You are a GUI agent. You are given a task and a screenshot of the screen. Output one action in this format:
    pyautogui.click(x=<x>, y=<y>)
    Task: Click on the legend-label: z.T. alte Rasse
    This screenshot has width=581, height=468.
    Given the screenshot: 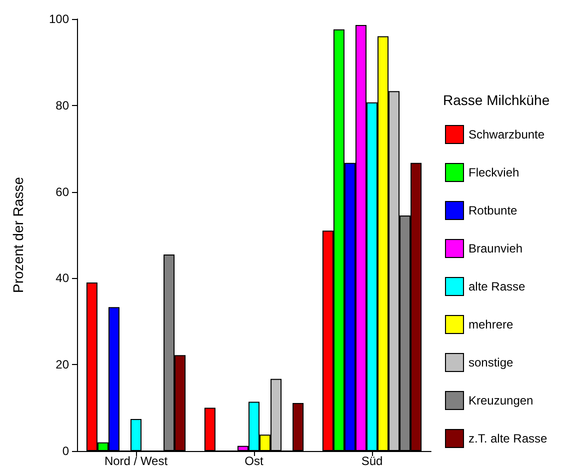 What is the action you would take?
    pyautogui.click(x=508, y=439)
    